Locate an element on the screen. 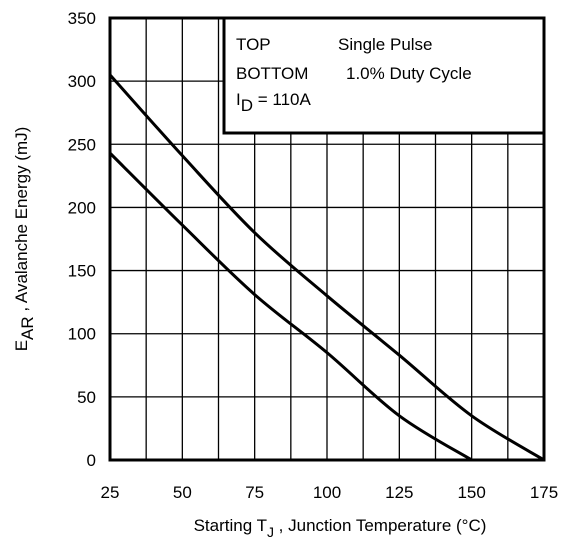  y-tick-label: 350 is located at coordinates (82, 18).